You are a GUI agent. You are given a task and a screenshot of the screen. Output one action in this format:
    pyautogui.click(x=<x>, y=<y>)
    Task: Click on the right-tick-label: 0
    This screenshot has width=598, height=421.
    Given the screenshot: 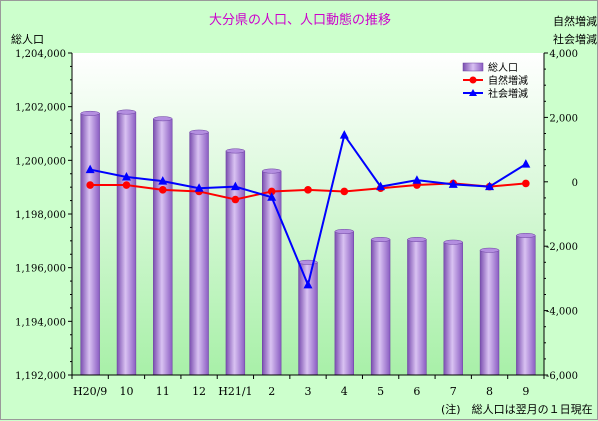 What is the action you would take?
    pyautogui.click(x=575, y=183)
    